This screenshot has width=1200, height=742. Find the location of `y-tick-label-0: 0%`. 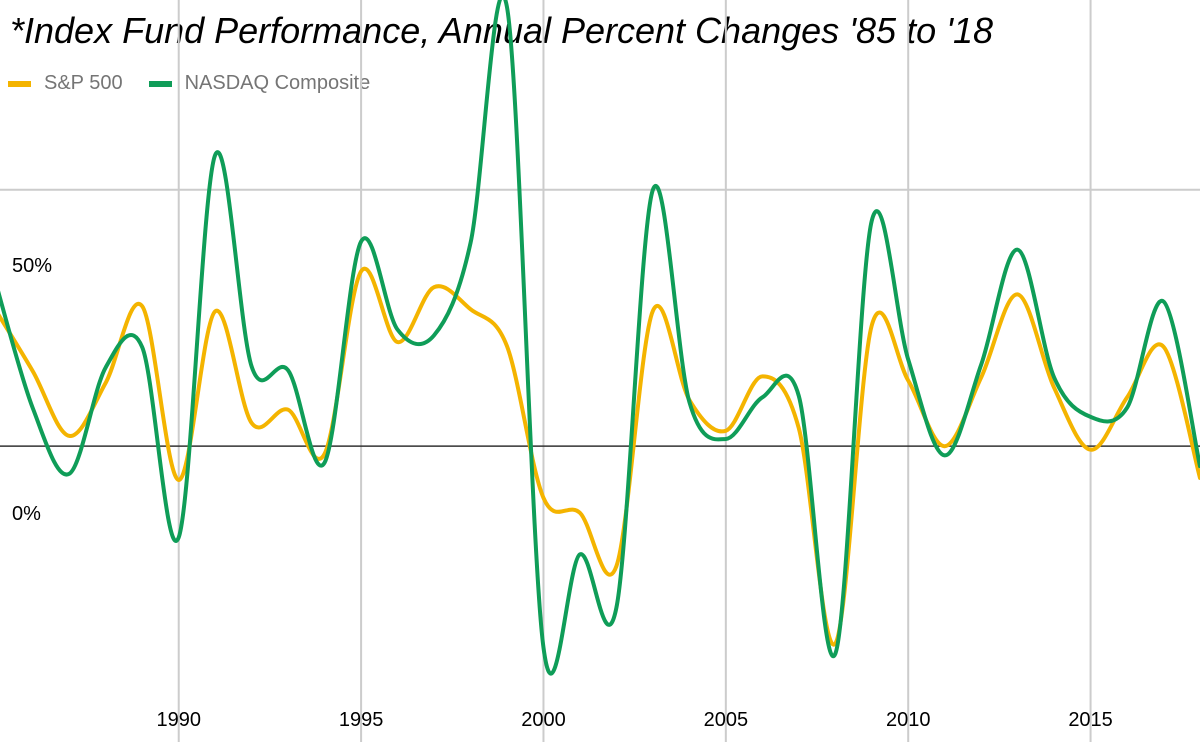

y-tick-label-0: 0% is located at coordinates (26, 514).